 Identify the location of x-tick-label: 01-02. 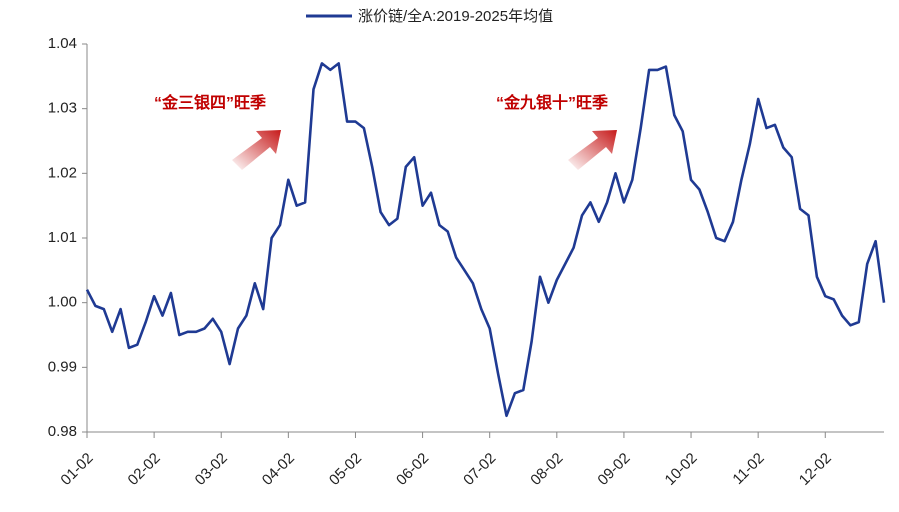
(76, 469).